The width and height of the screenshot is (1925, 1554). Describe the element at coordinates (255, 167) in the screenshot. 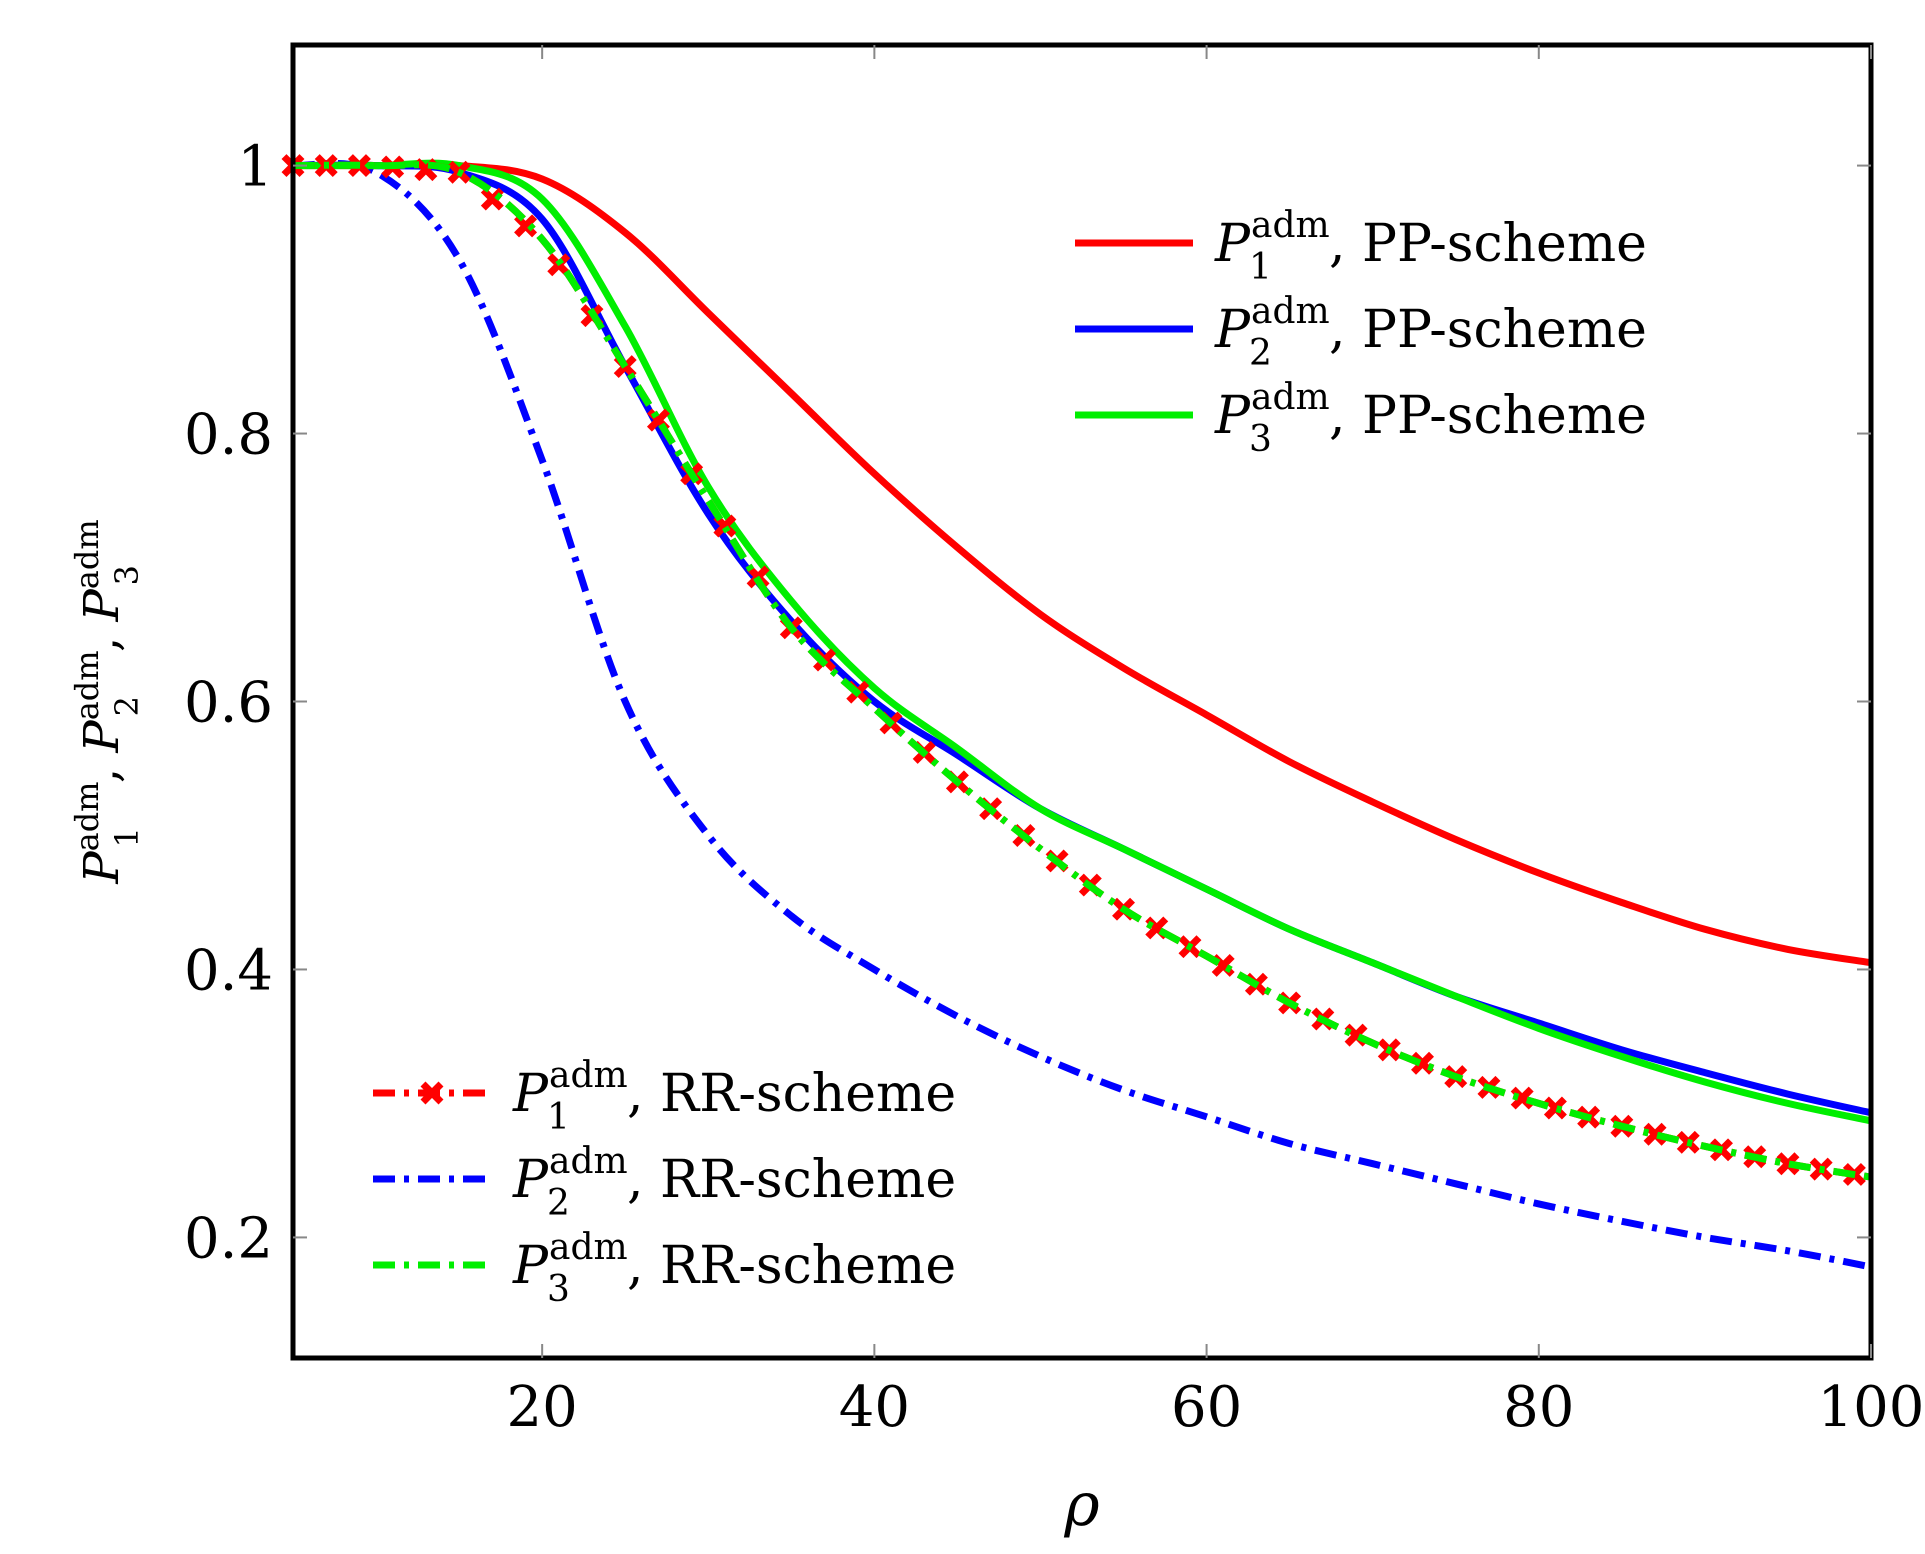

I see `y-tick-label: 1` at that location.